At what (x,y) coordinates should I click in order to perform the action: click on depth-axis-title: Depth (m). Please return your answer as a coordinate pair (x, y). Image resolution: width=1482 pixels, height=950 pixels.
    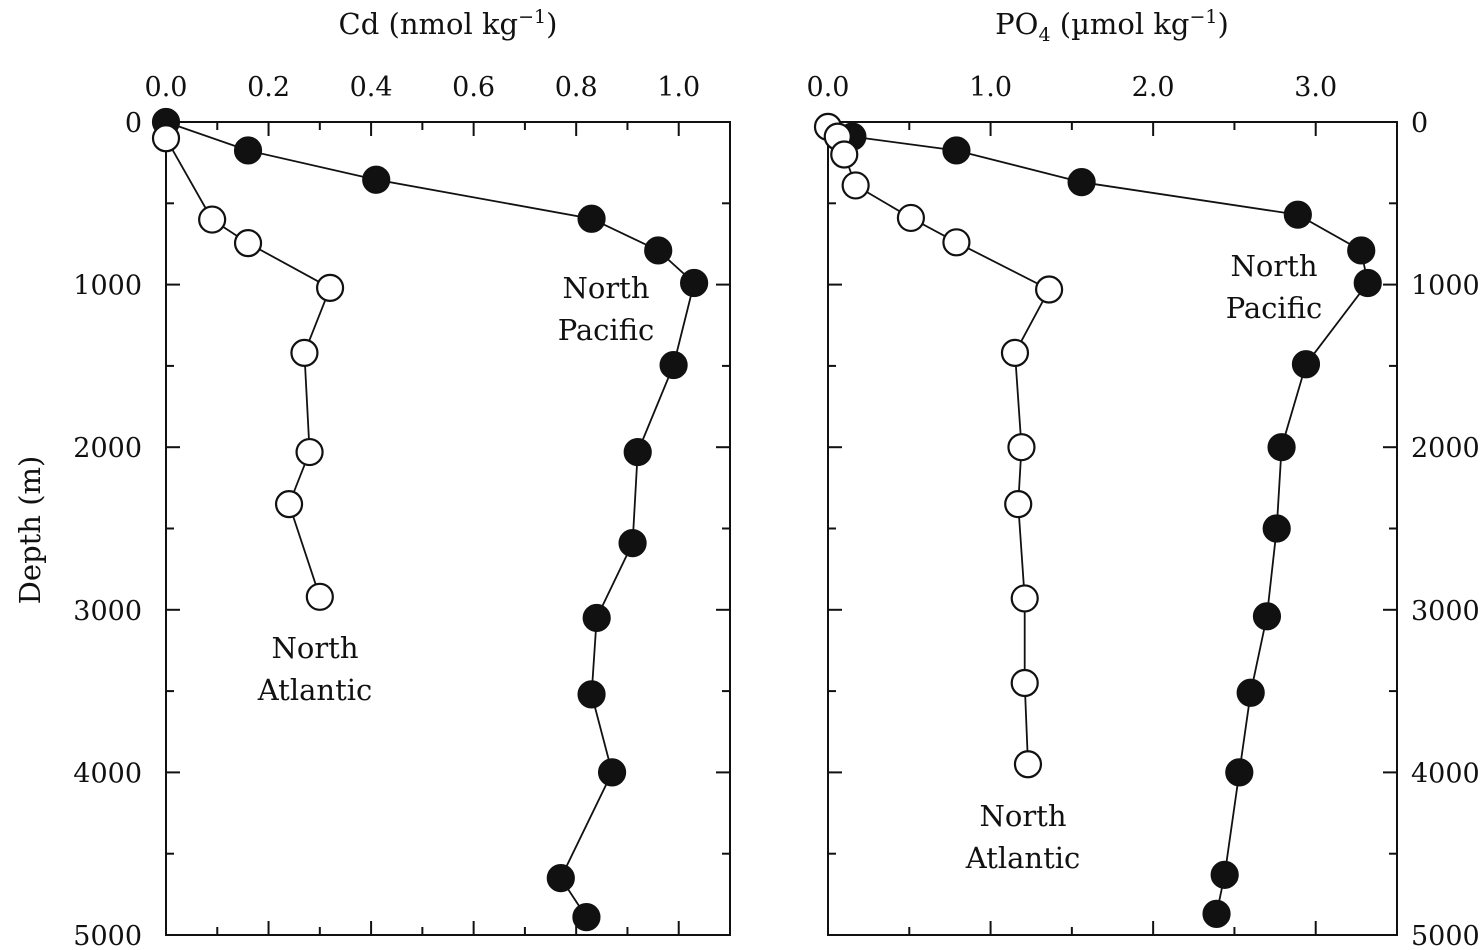
    Looking at the image, I should click on (30, 530).